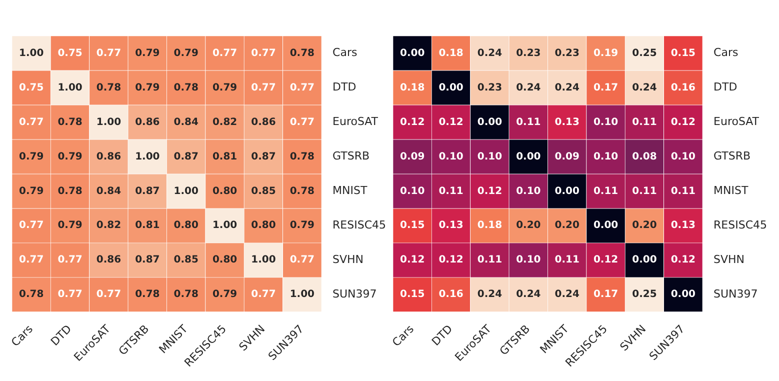 The width and height of the screenshot is (779, 381). Describe the element at coordinates (605, 53) in the screenshot. I see `data-label: 0.19` at that location.